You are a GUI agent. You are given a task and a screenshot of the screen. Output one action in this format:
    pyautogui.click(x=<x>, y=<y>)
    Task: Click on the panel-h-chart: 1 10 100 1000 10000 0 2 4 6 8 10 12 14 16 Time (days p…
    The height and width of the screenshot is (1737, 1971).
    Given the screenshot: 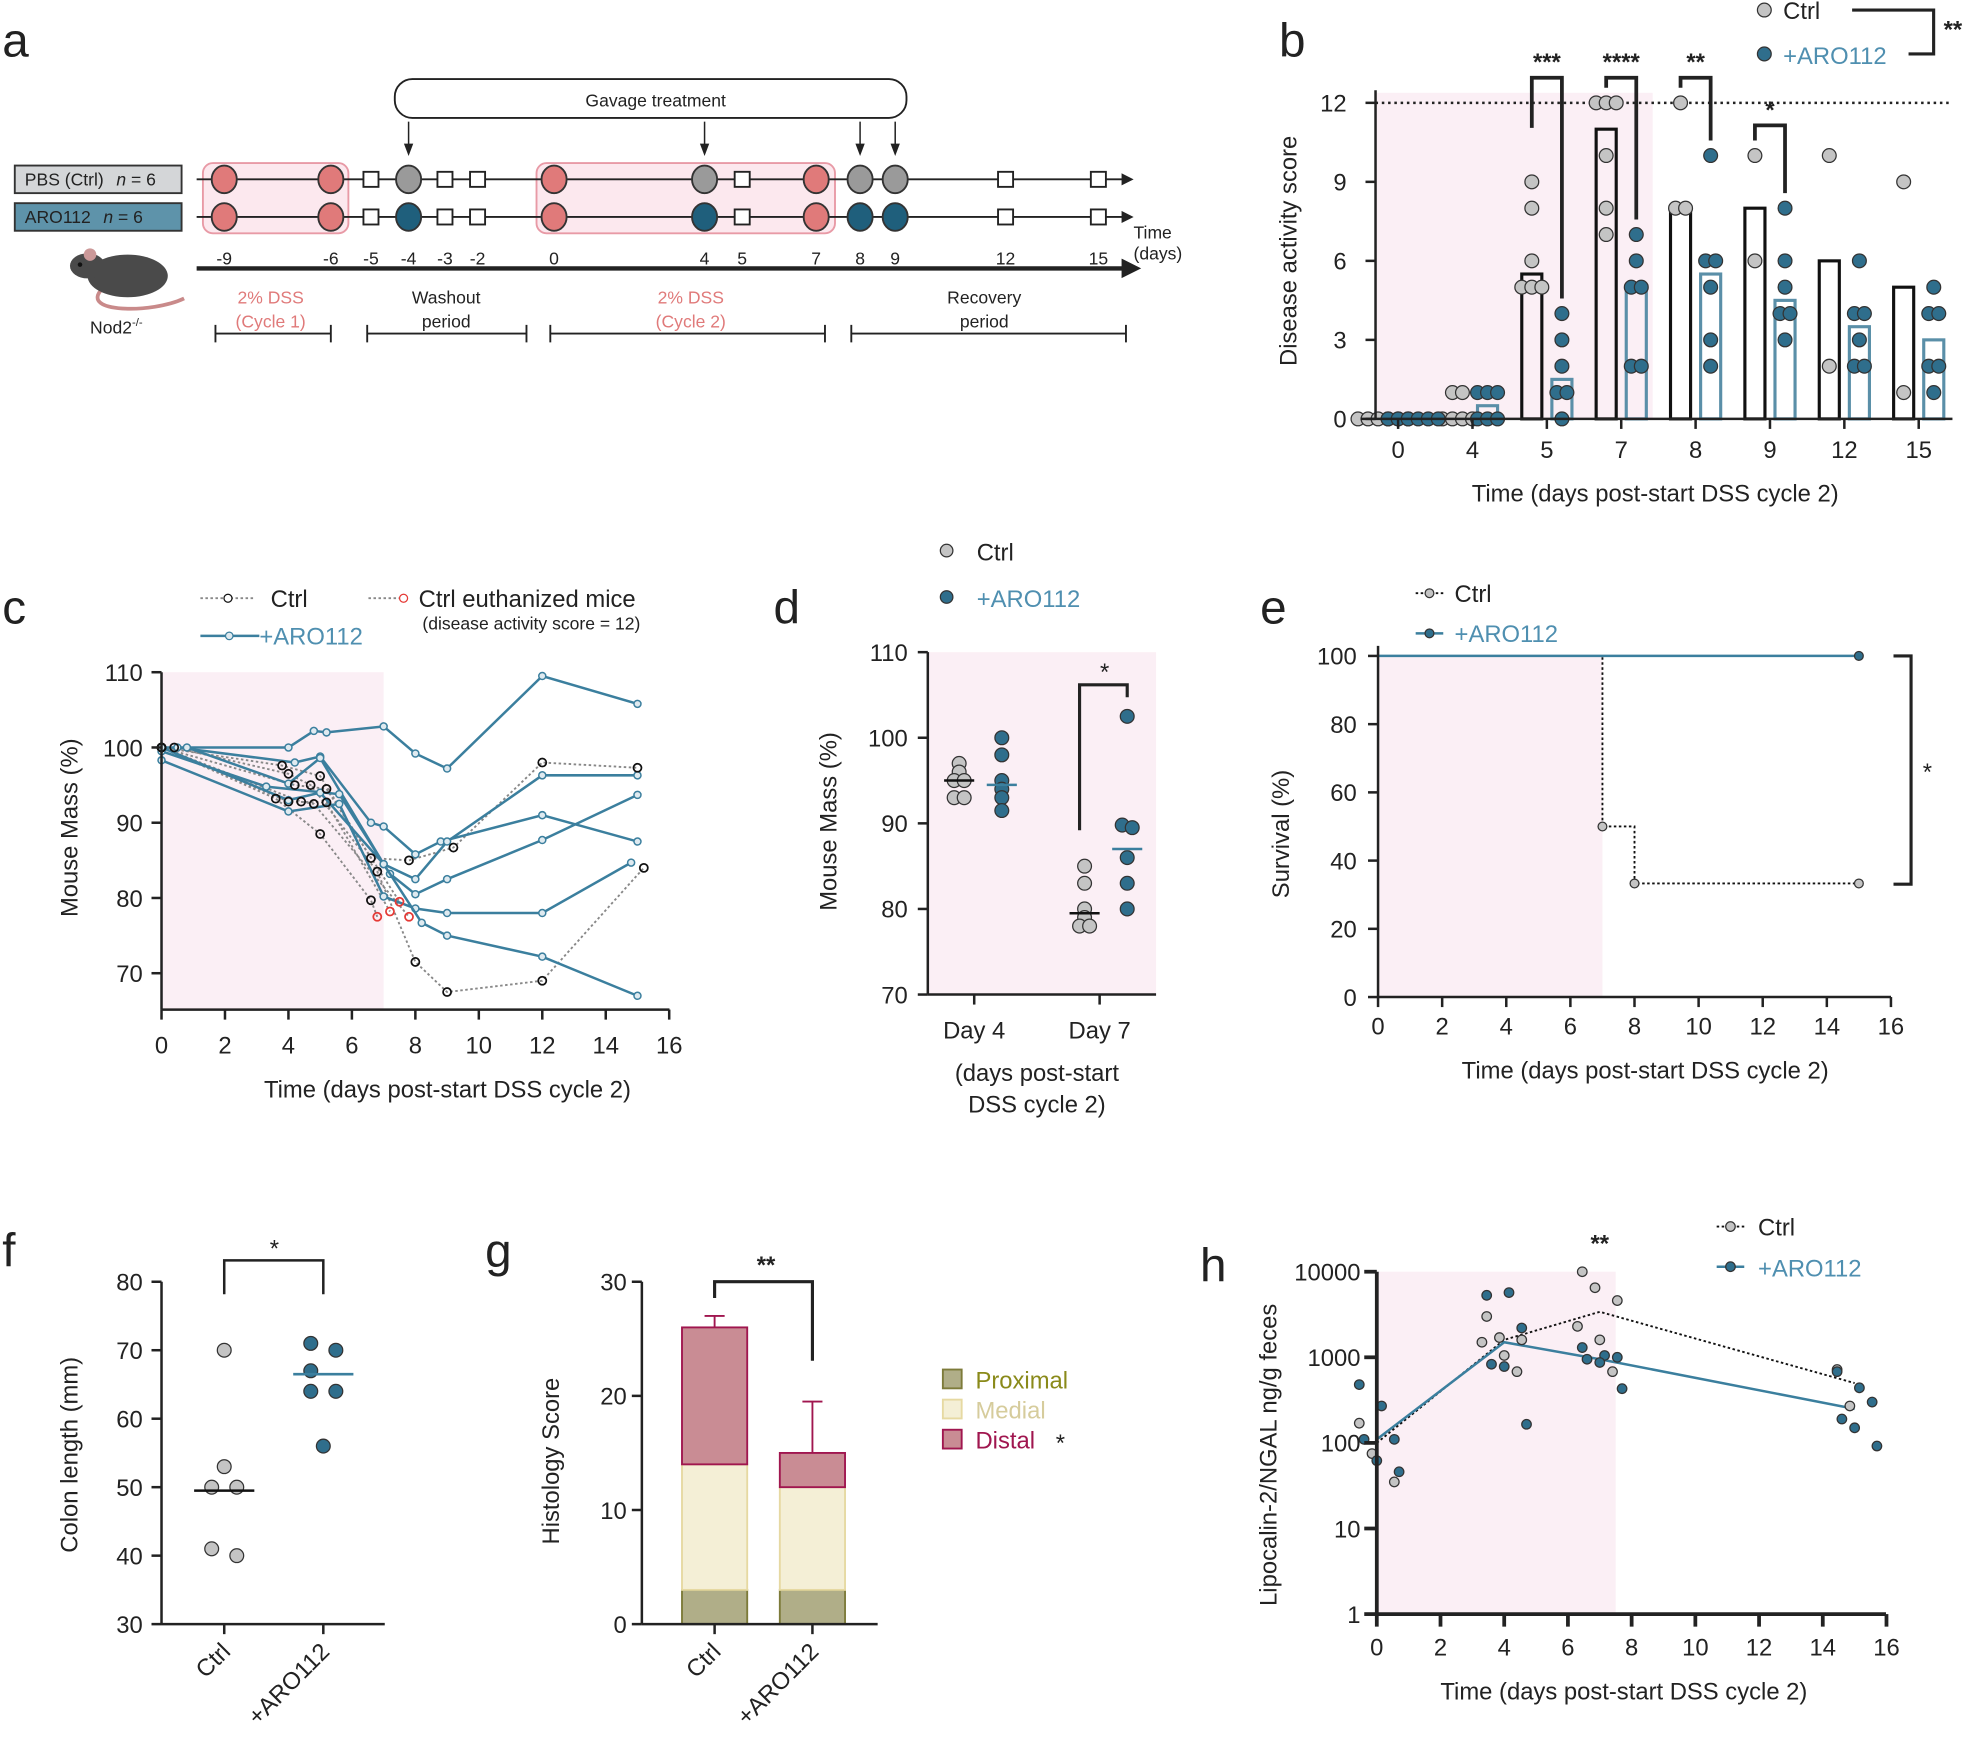 What is the action you would take?
    pyautogui.click(x=1577, y=1459)
    